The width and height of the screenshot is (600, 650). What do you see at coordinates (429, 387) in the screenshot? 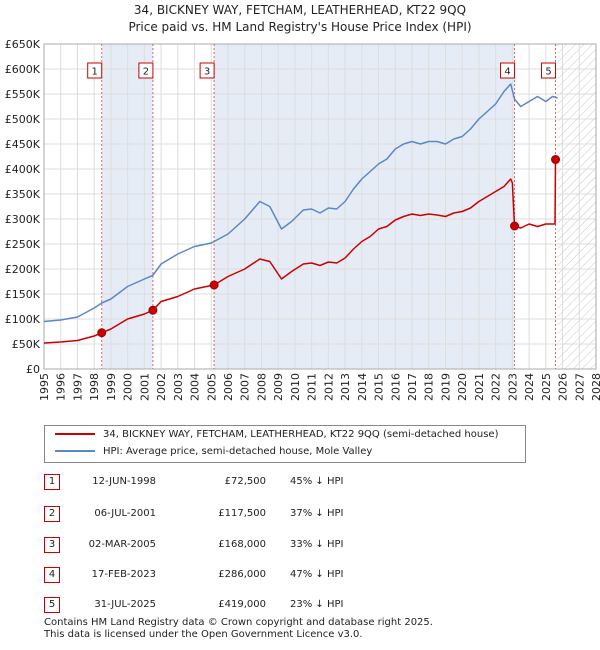
I see `x-tick-label: 2018` at bounding box center [429, 387].